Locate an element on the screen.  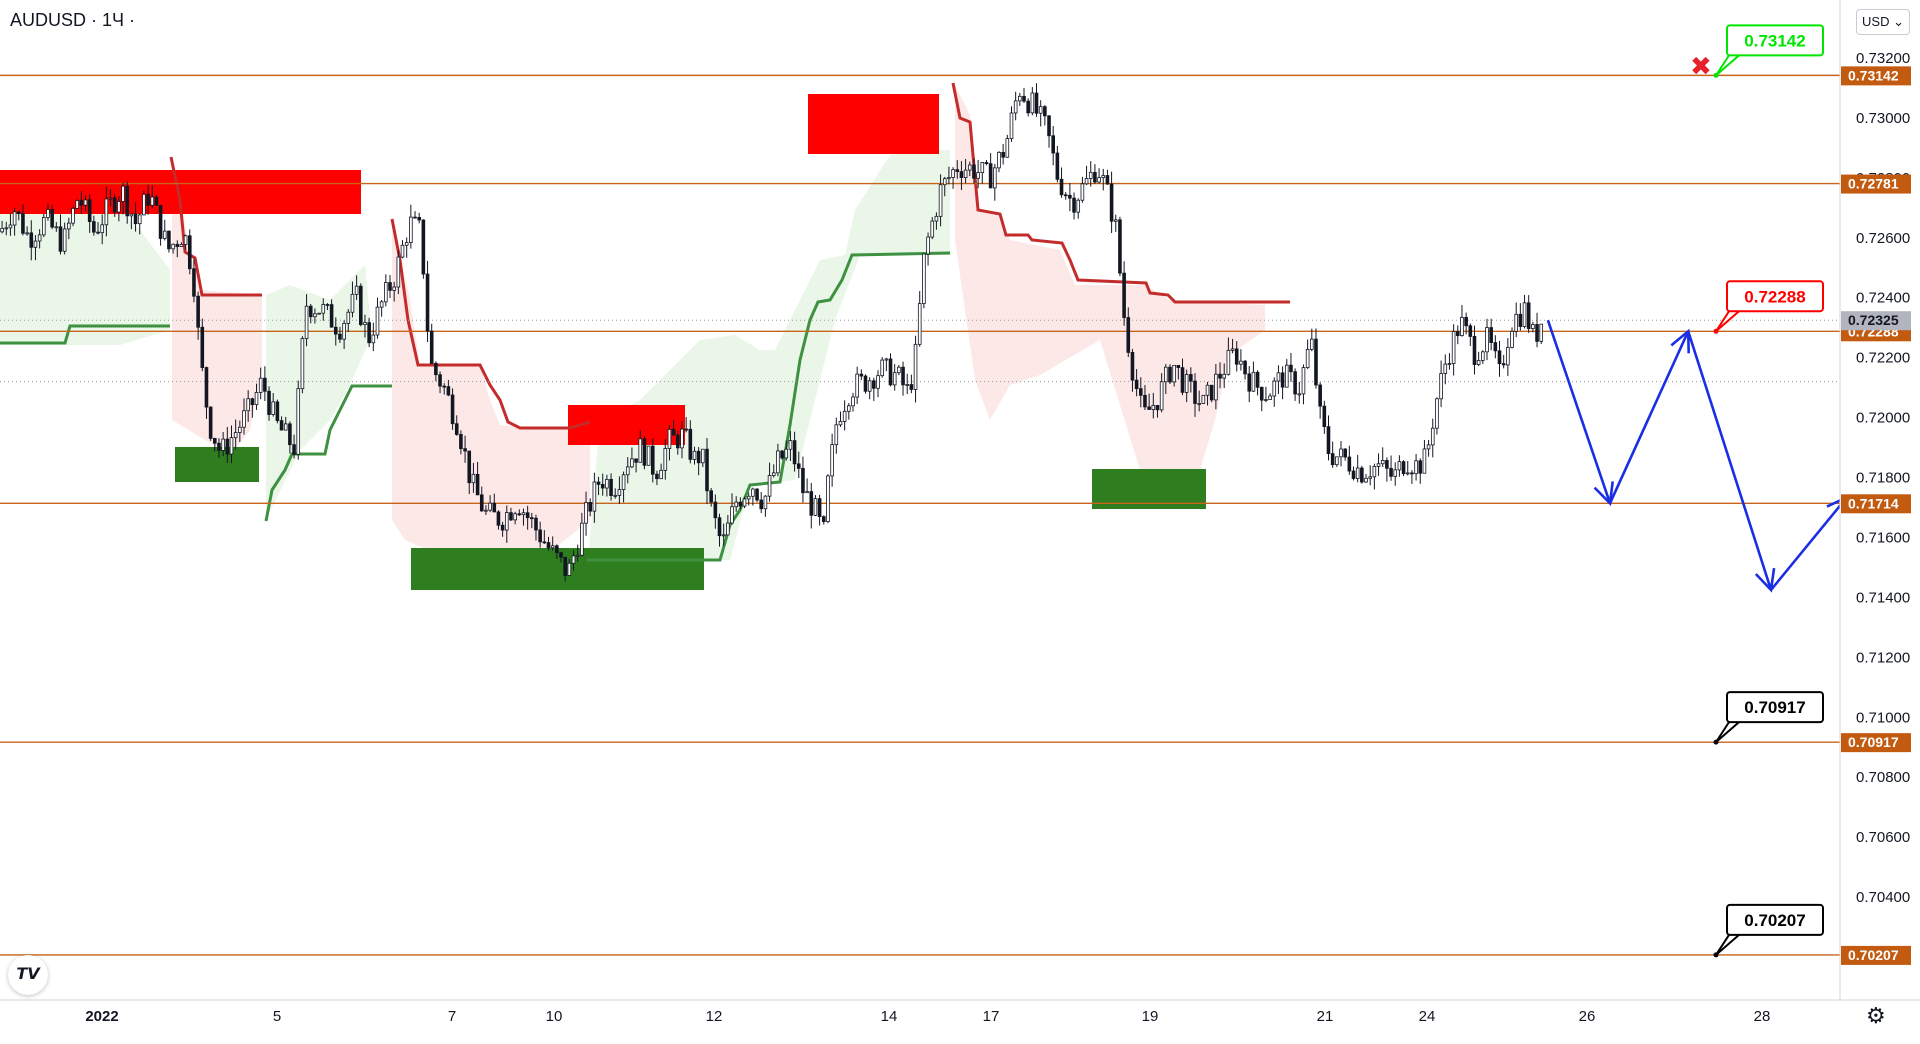
time-axis: 2022 5 7 10 12 14 17 19 21 24 26 28 is located at coordinates (927, 1016).